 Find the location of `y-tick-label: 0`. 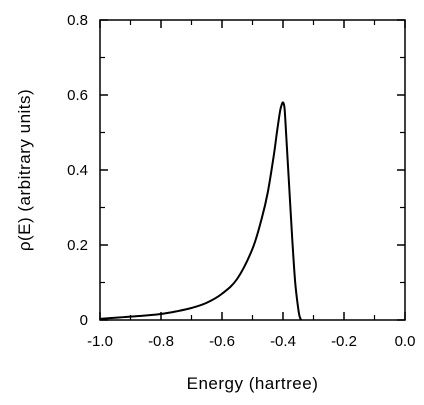

y-tick-label: 0 is located at coordinates (84, 320).